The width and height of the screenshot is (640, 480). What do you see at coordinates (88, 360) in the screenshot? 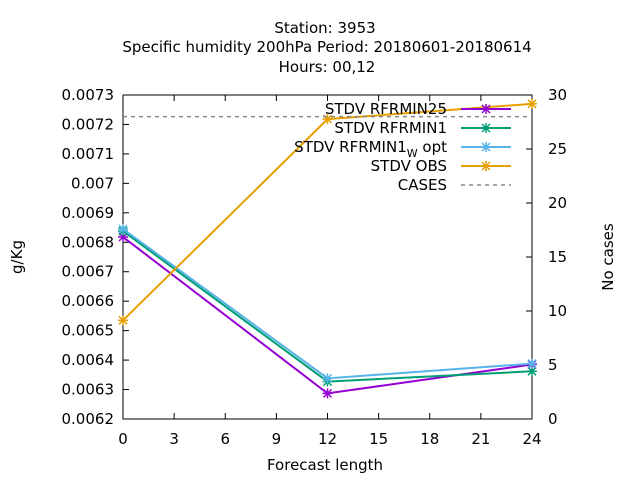
I see `y-tick-label: 0.0064` at bounding box center [88, 360].